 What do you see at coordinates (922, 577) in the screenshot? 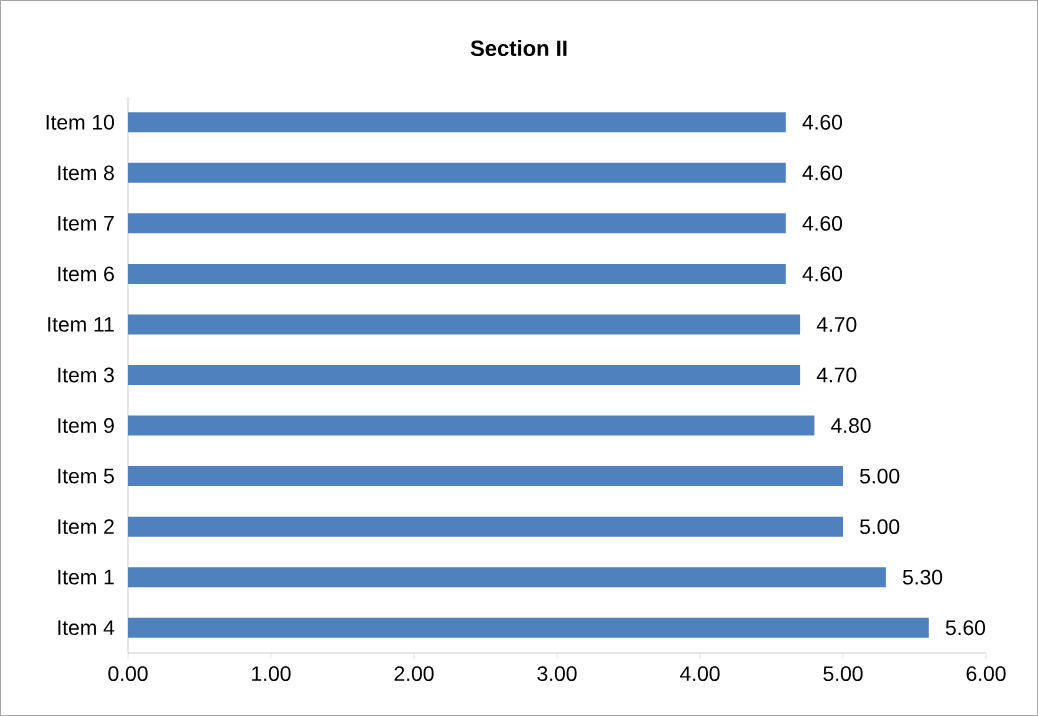
I see `data-label: 5.30` at bounding box center [922, 577].